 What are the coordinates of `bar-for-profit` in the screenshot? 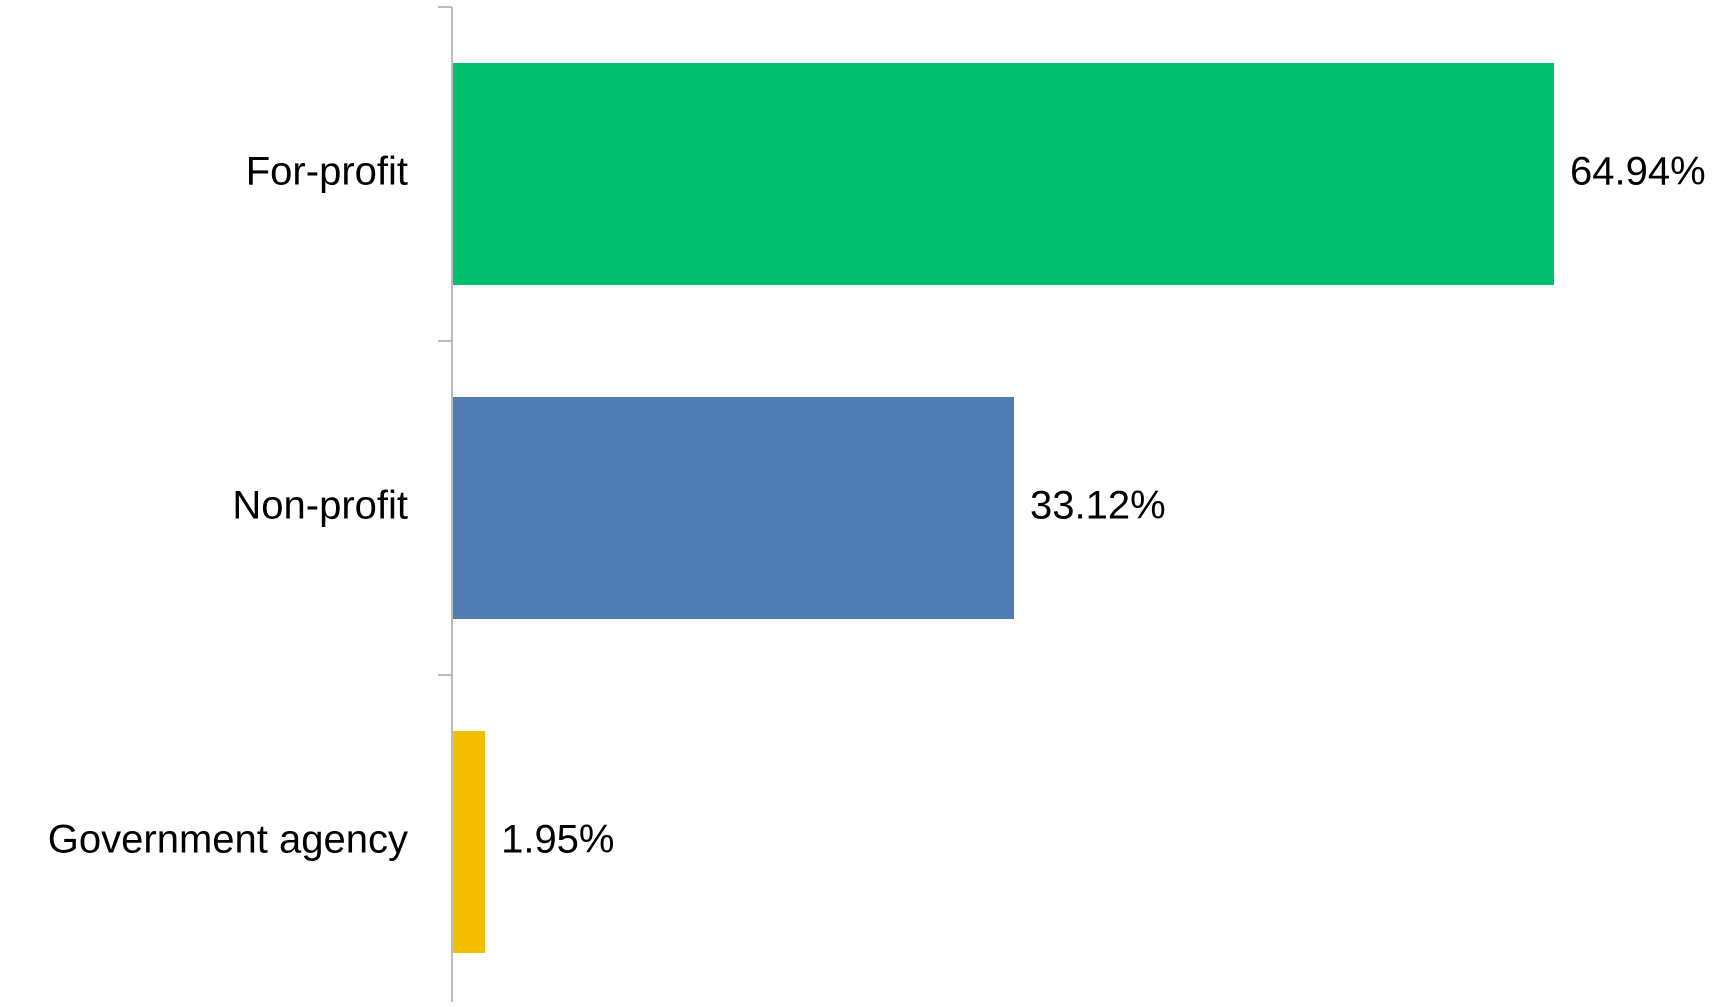 It's located at (1003, 174).